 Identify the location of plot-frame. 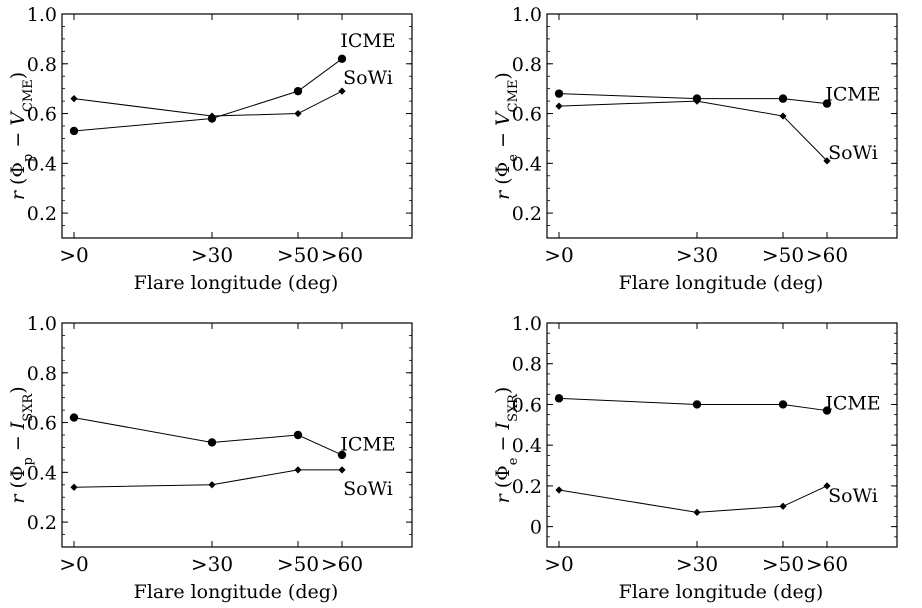
(722, 126).